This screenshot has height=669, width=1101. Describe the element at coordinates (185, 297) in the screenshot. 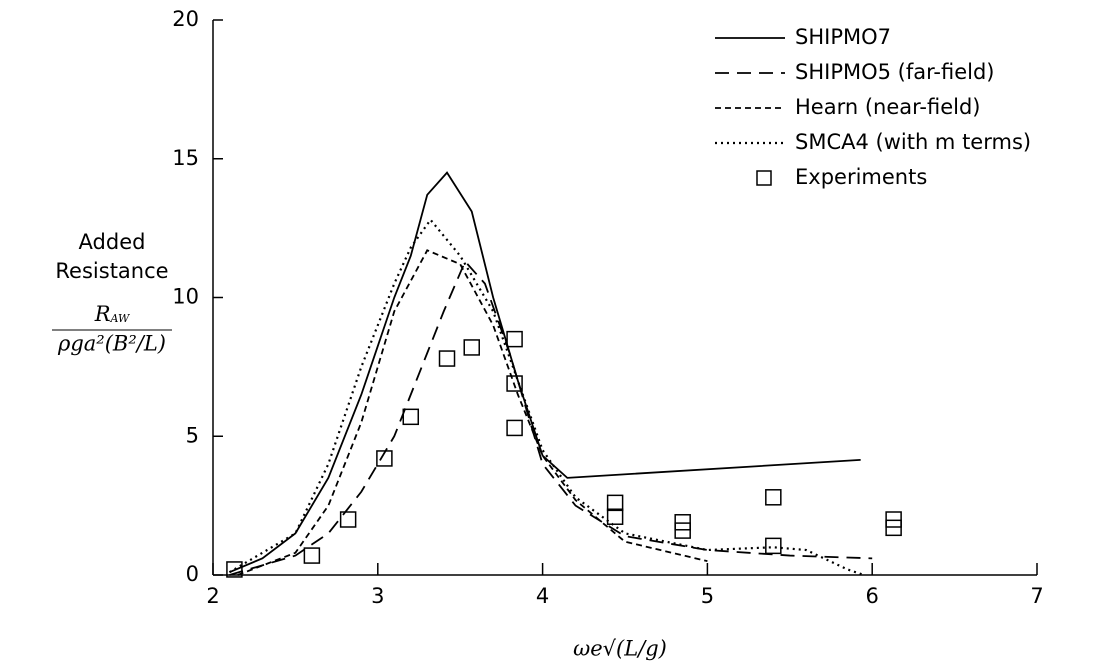

I see `y-tick-label: 10` at that location.